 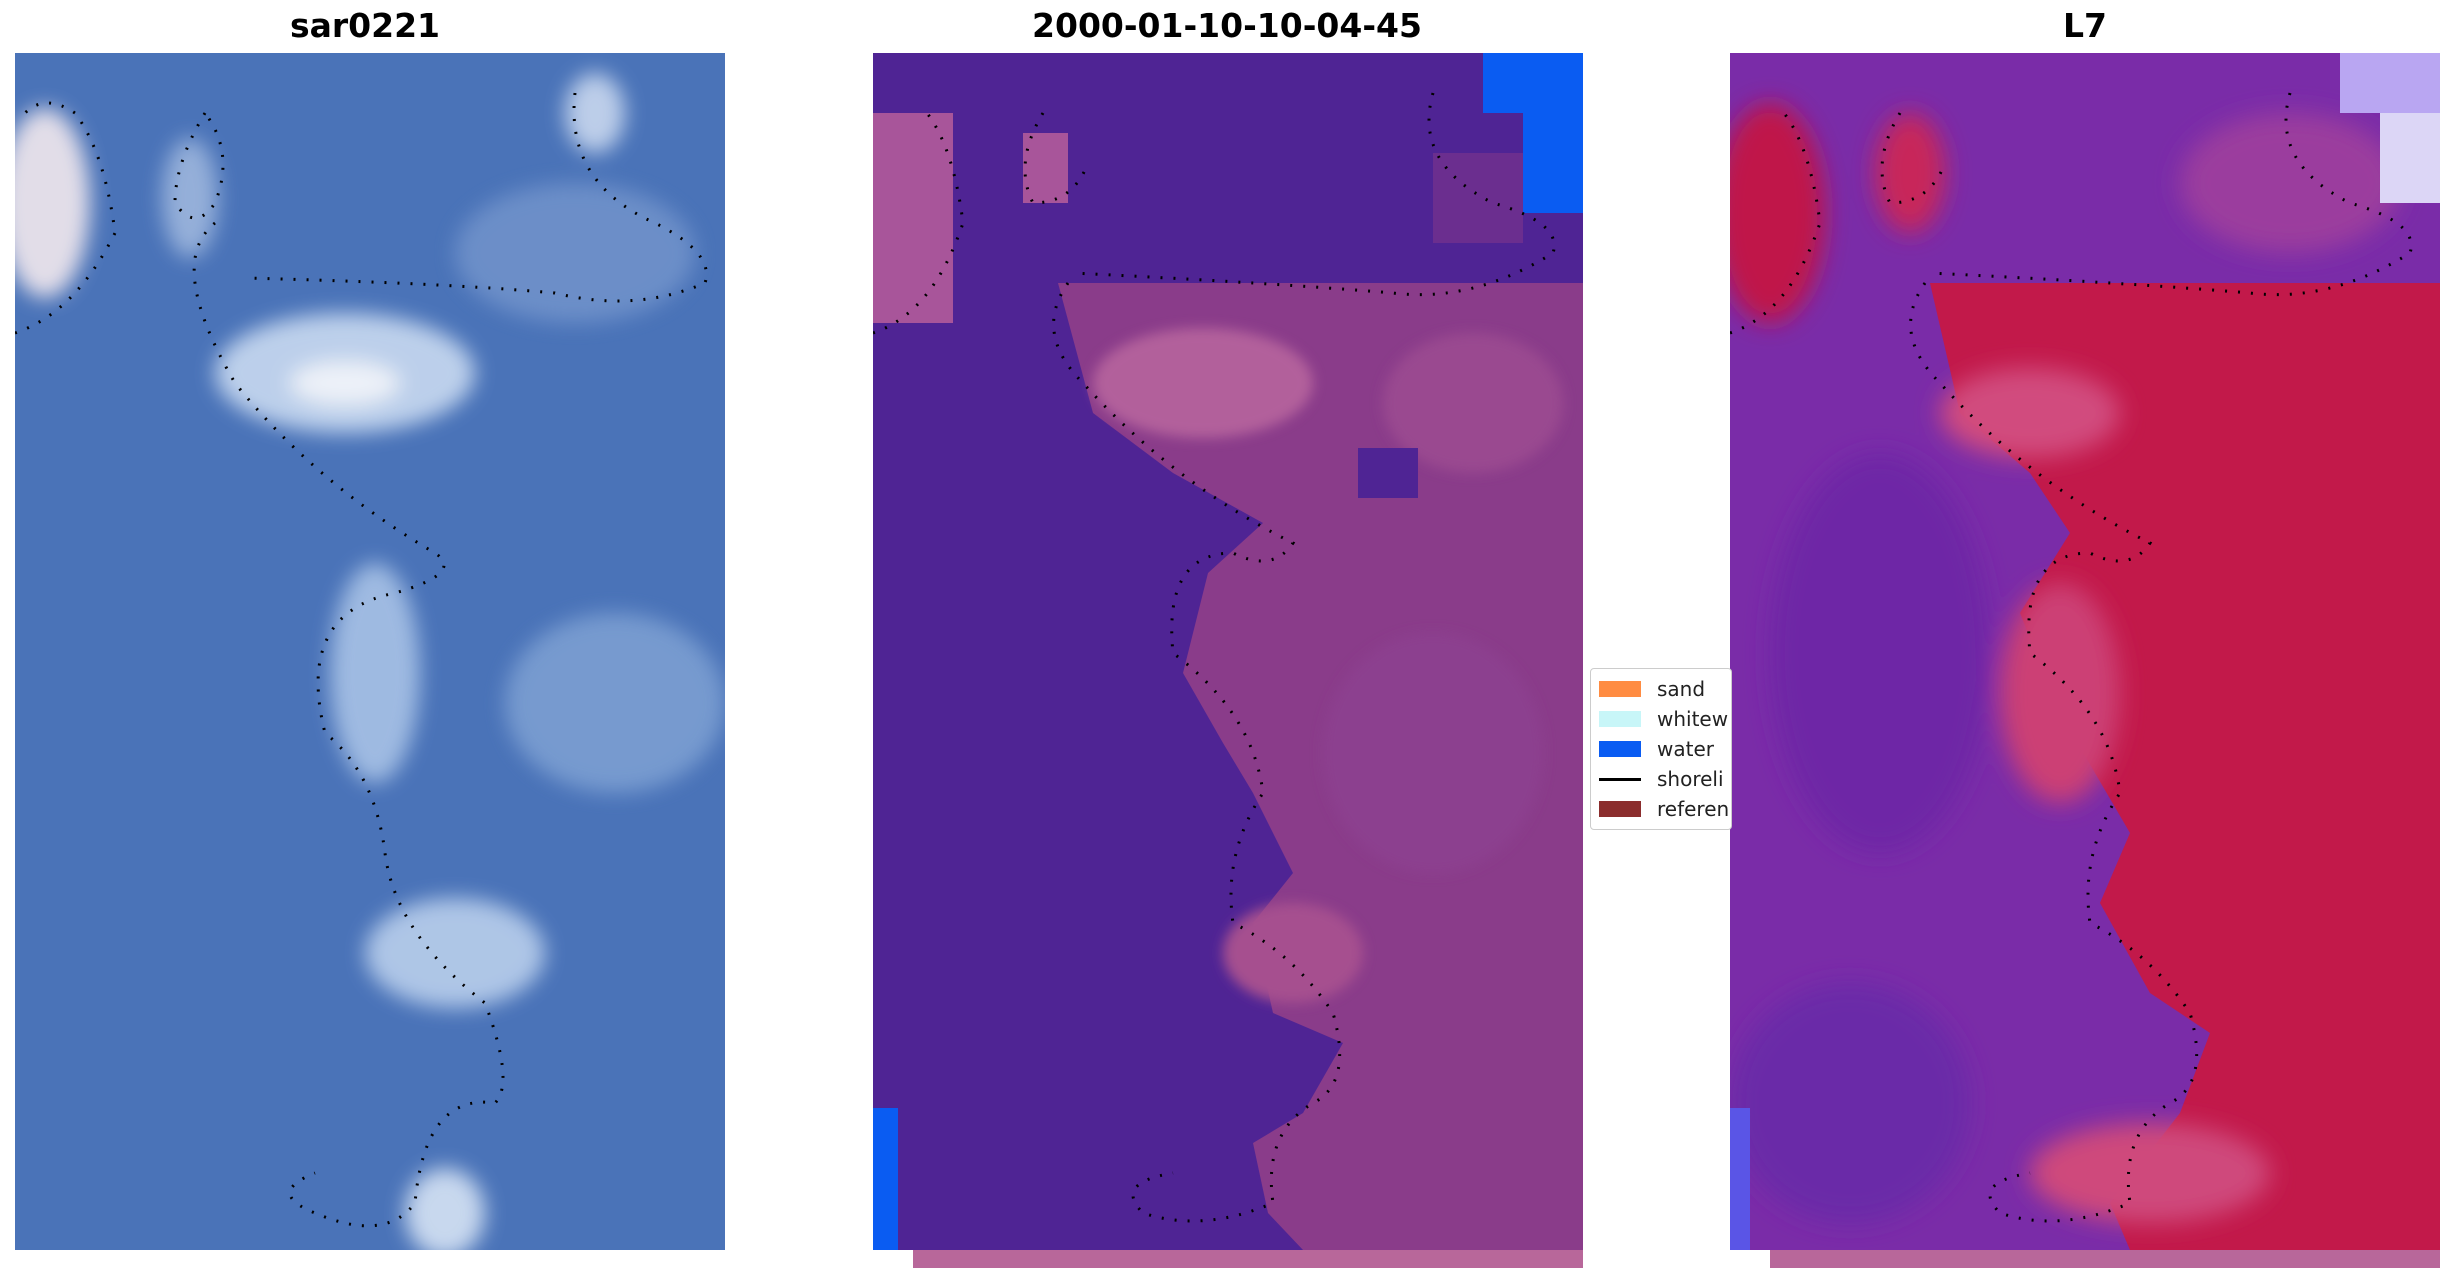 What do you see at coordinates (1685, 749) in the screenshot?
I see `legend-label-water: water` at bounding box center [1685, 749].